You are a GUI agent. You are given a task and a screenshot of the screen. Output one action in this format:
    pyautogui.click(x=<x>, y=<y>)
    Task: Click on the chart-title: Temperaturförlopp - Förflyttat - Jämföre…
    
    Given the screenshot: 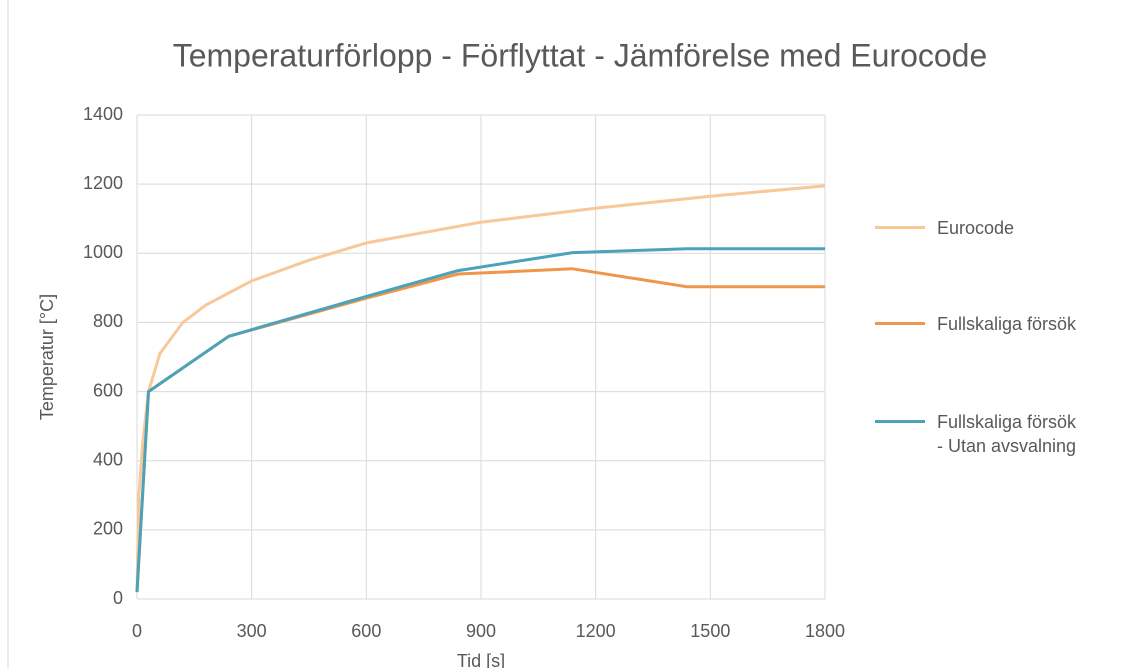 What is the action you would take?
    pyautogui.click(x=580, y=55)
    